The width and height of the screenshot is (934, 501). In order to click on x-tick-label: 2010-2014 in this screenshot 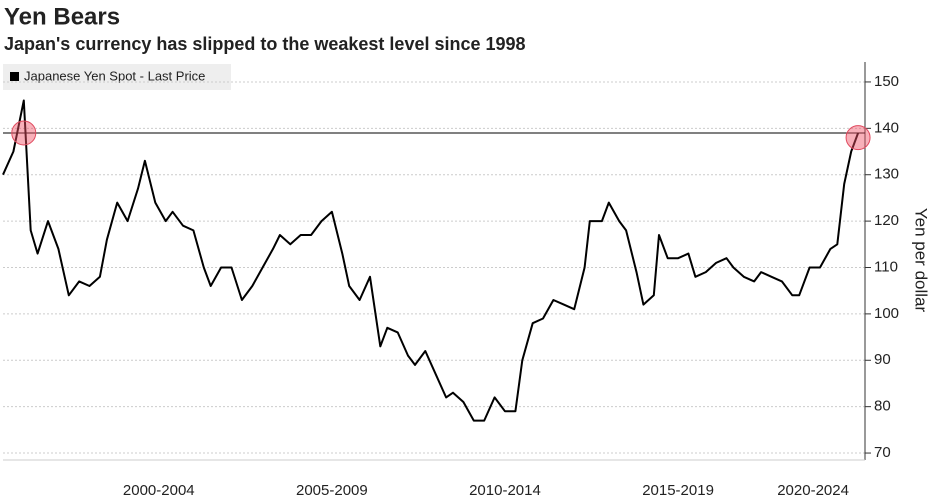, I will do `click(505, 490)`.